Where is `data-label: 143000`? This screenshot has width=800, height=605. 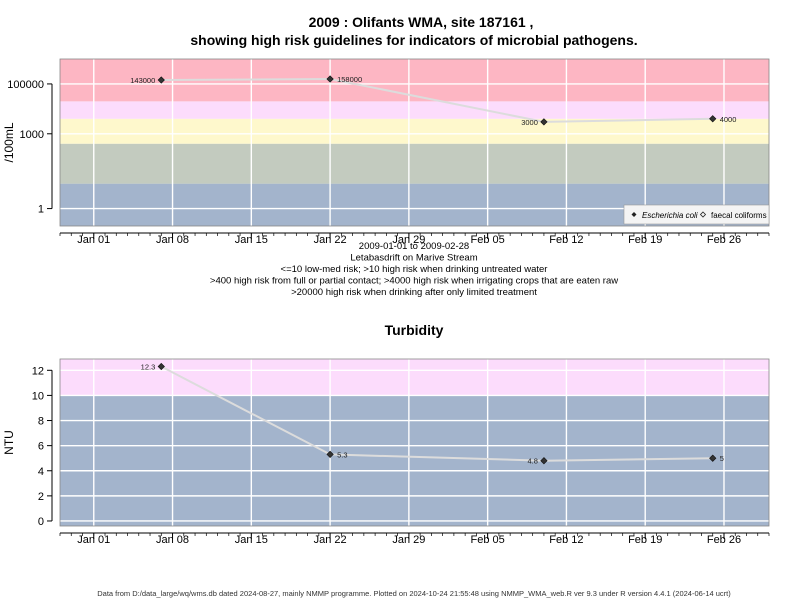 data-label: 143000 is located at coordinates (142, 80).